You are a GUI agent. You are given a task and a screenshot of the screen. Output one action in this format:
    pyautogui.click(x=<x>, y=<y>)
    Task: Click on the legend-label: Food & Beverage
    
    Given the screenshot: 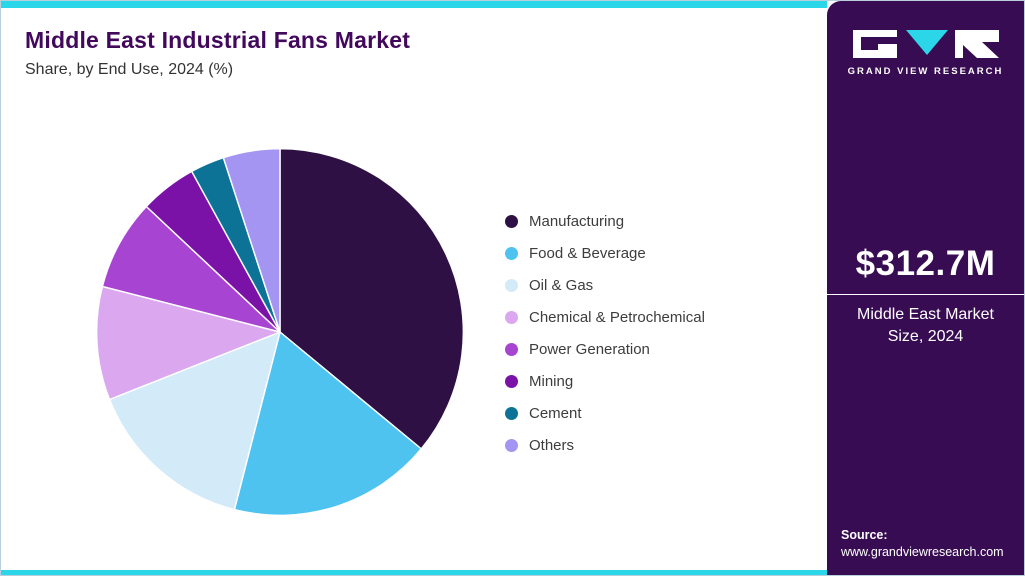 What is the action you would take?
    pyautogui.click(x=587, y=253)
    